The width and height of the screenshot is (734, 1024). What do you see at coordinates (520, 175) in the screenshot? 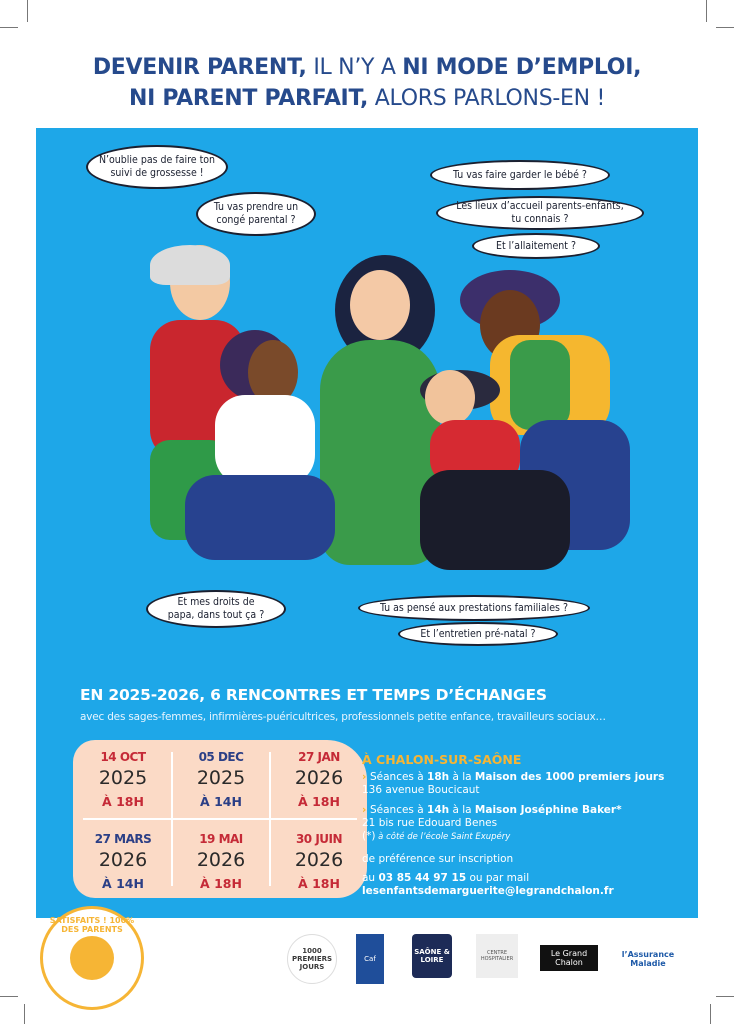
I see `speech-bubble: Tu vas faire garder le bébé ?` at bounding box center [520, 175].